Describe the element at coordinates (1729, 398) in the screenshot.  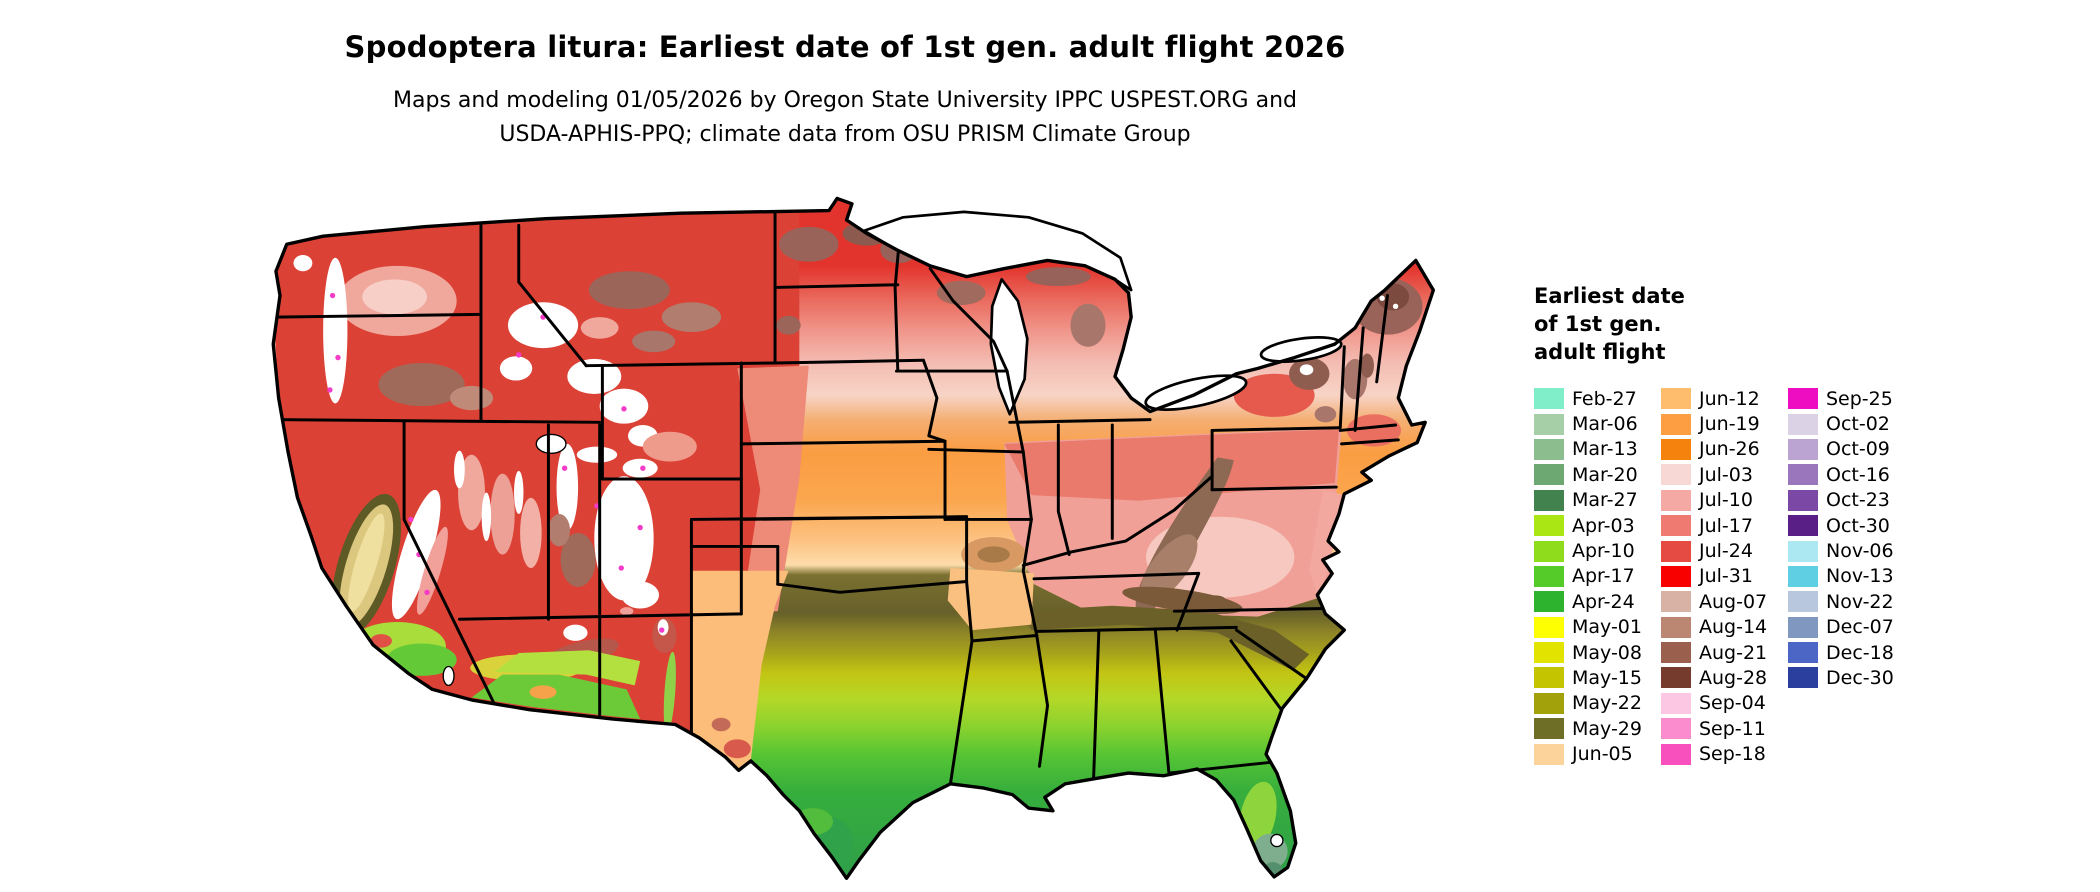
I see `legend-date-label: Jun-12` at that location.